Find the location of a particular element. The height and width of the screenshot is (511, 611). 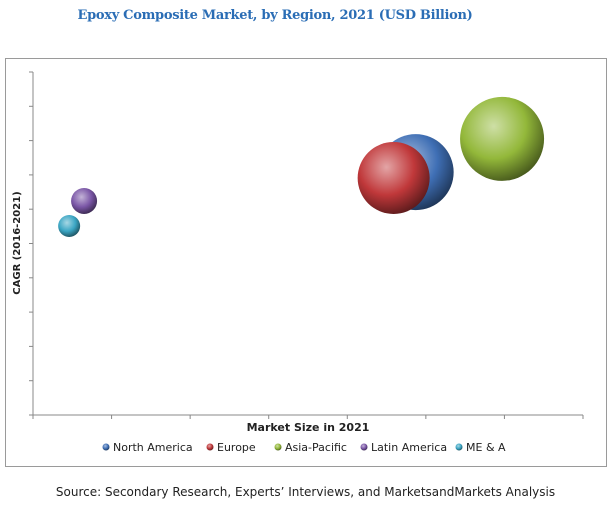

y-axis-label: CAGR (2016-2021) is located at coordinates (17, 242).